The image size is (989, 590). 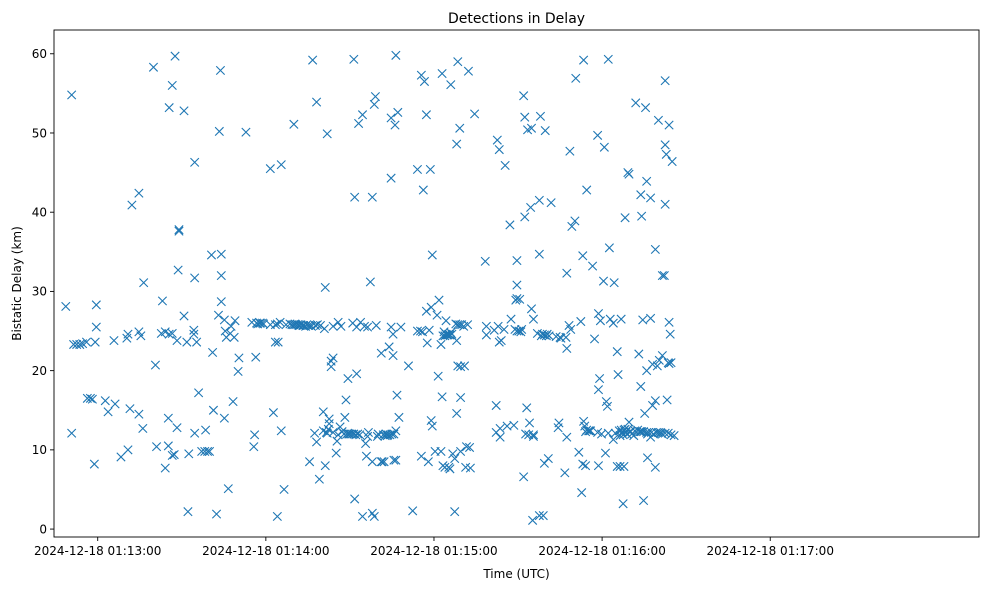 What do you see at coordinates (770, 551) in the screenshot?
I see `x-tick-label: 2024-12-18 01:17:00` at bounding box center [770, 551].